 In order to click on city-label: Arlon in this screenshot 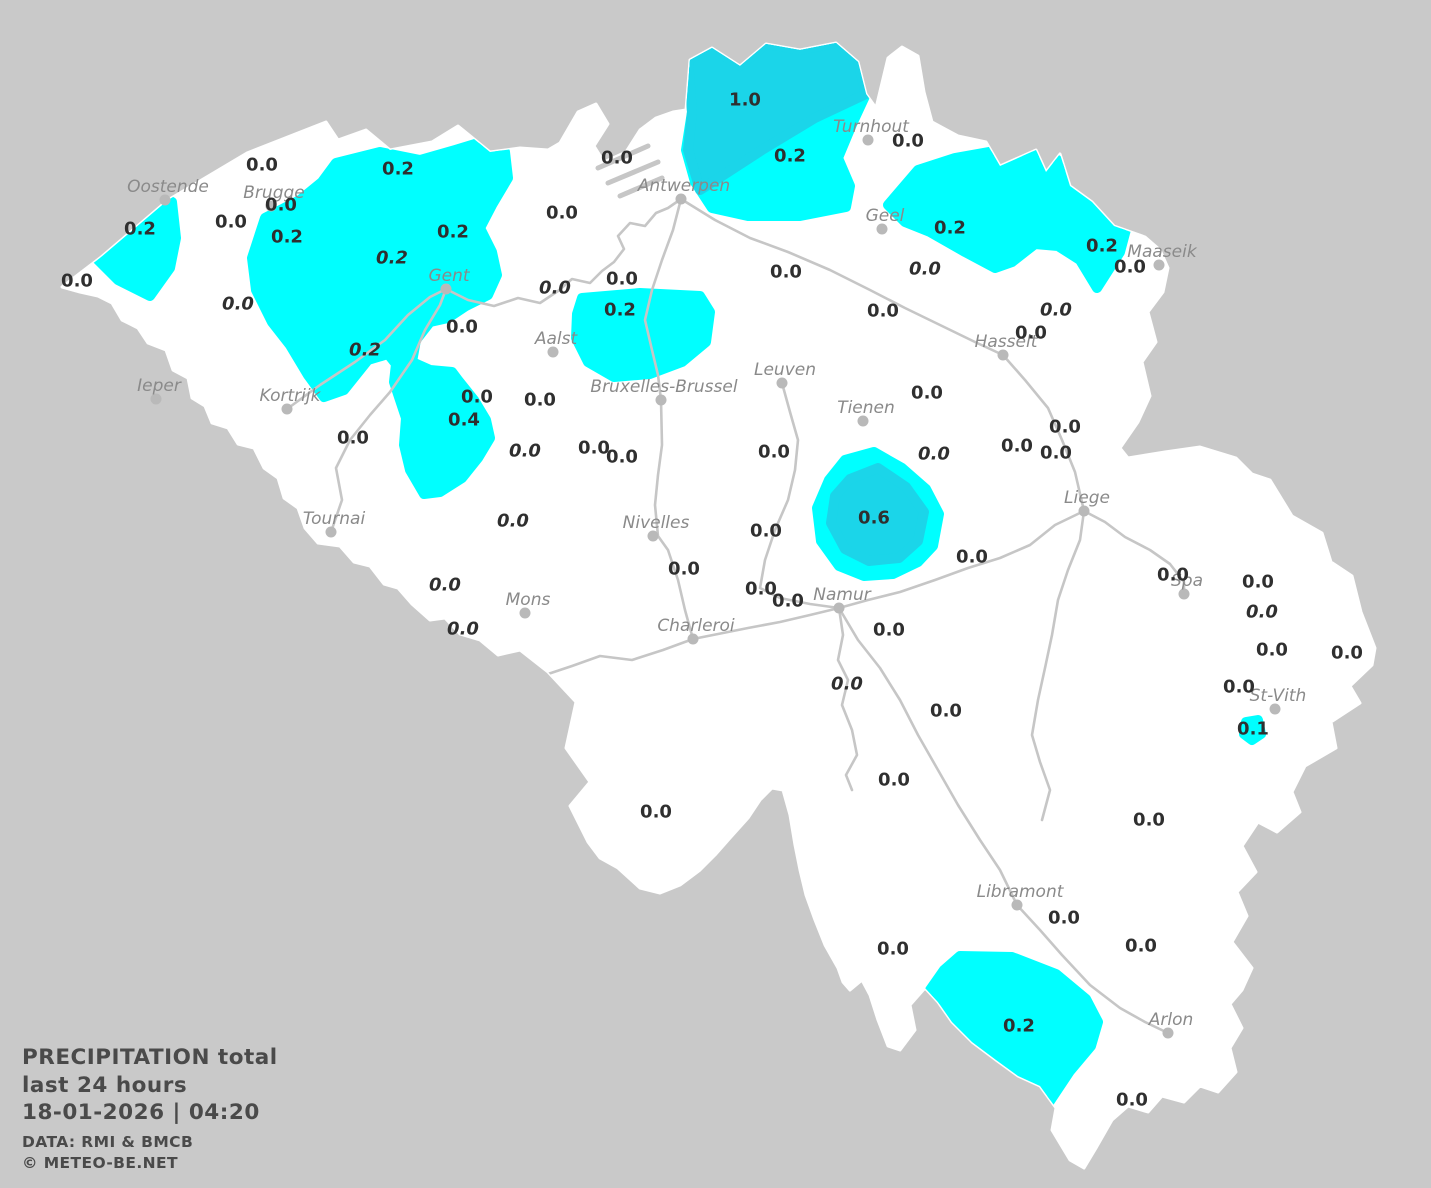, I will do `click(1171, 1020)`.